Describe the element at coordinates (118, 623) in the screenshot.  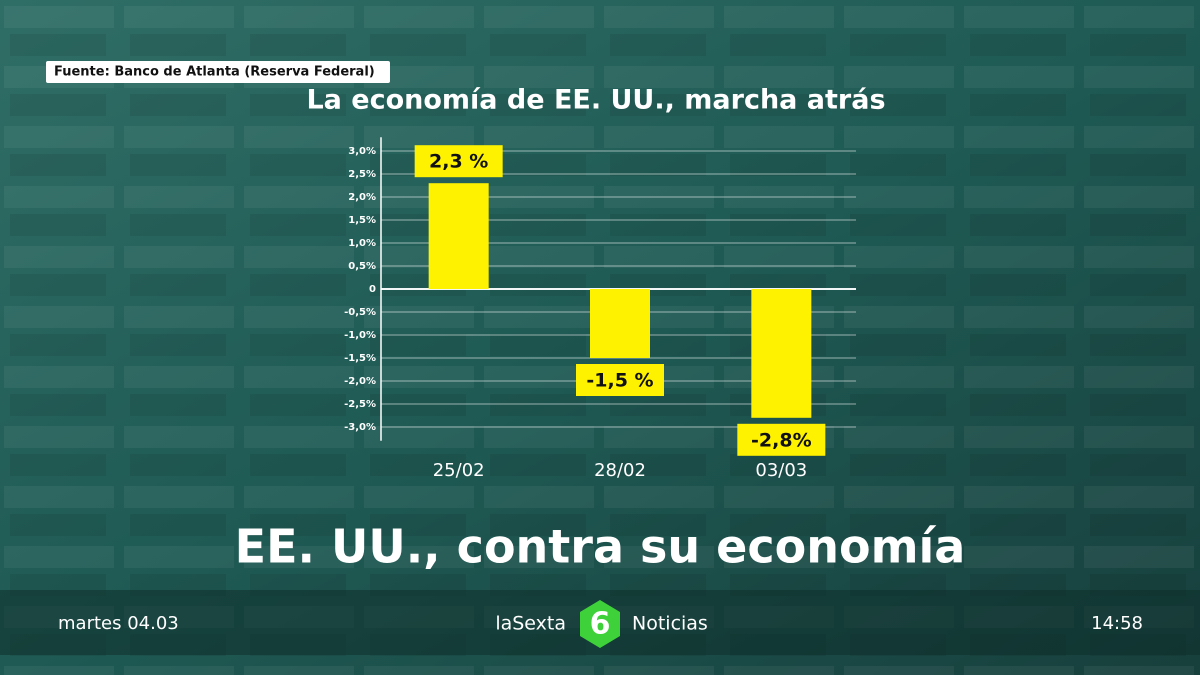
I see `footer-date: martes 04.03` at that location.